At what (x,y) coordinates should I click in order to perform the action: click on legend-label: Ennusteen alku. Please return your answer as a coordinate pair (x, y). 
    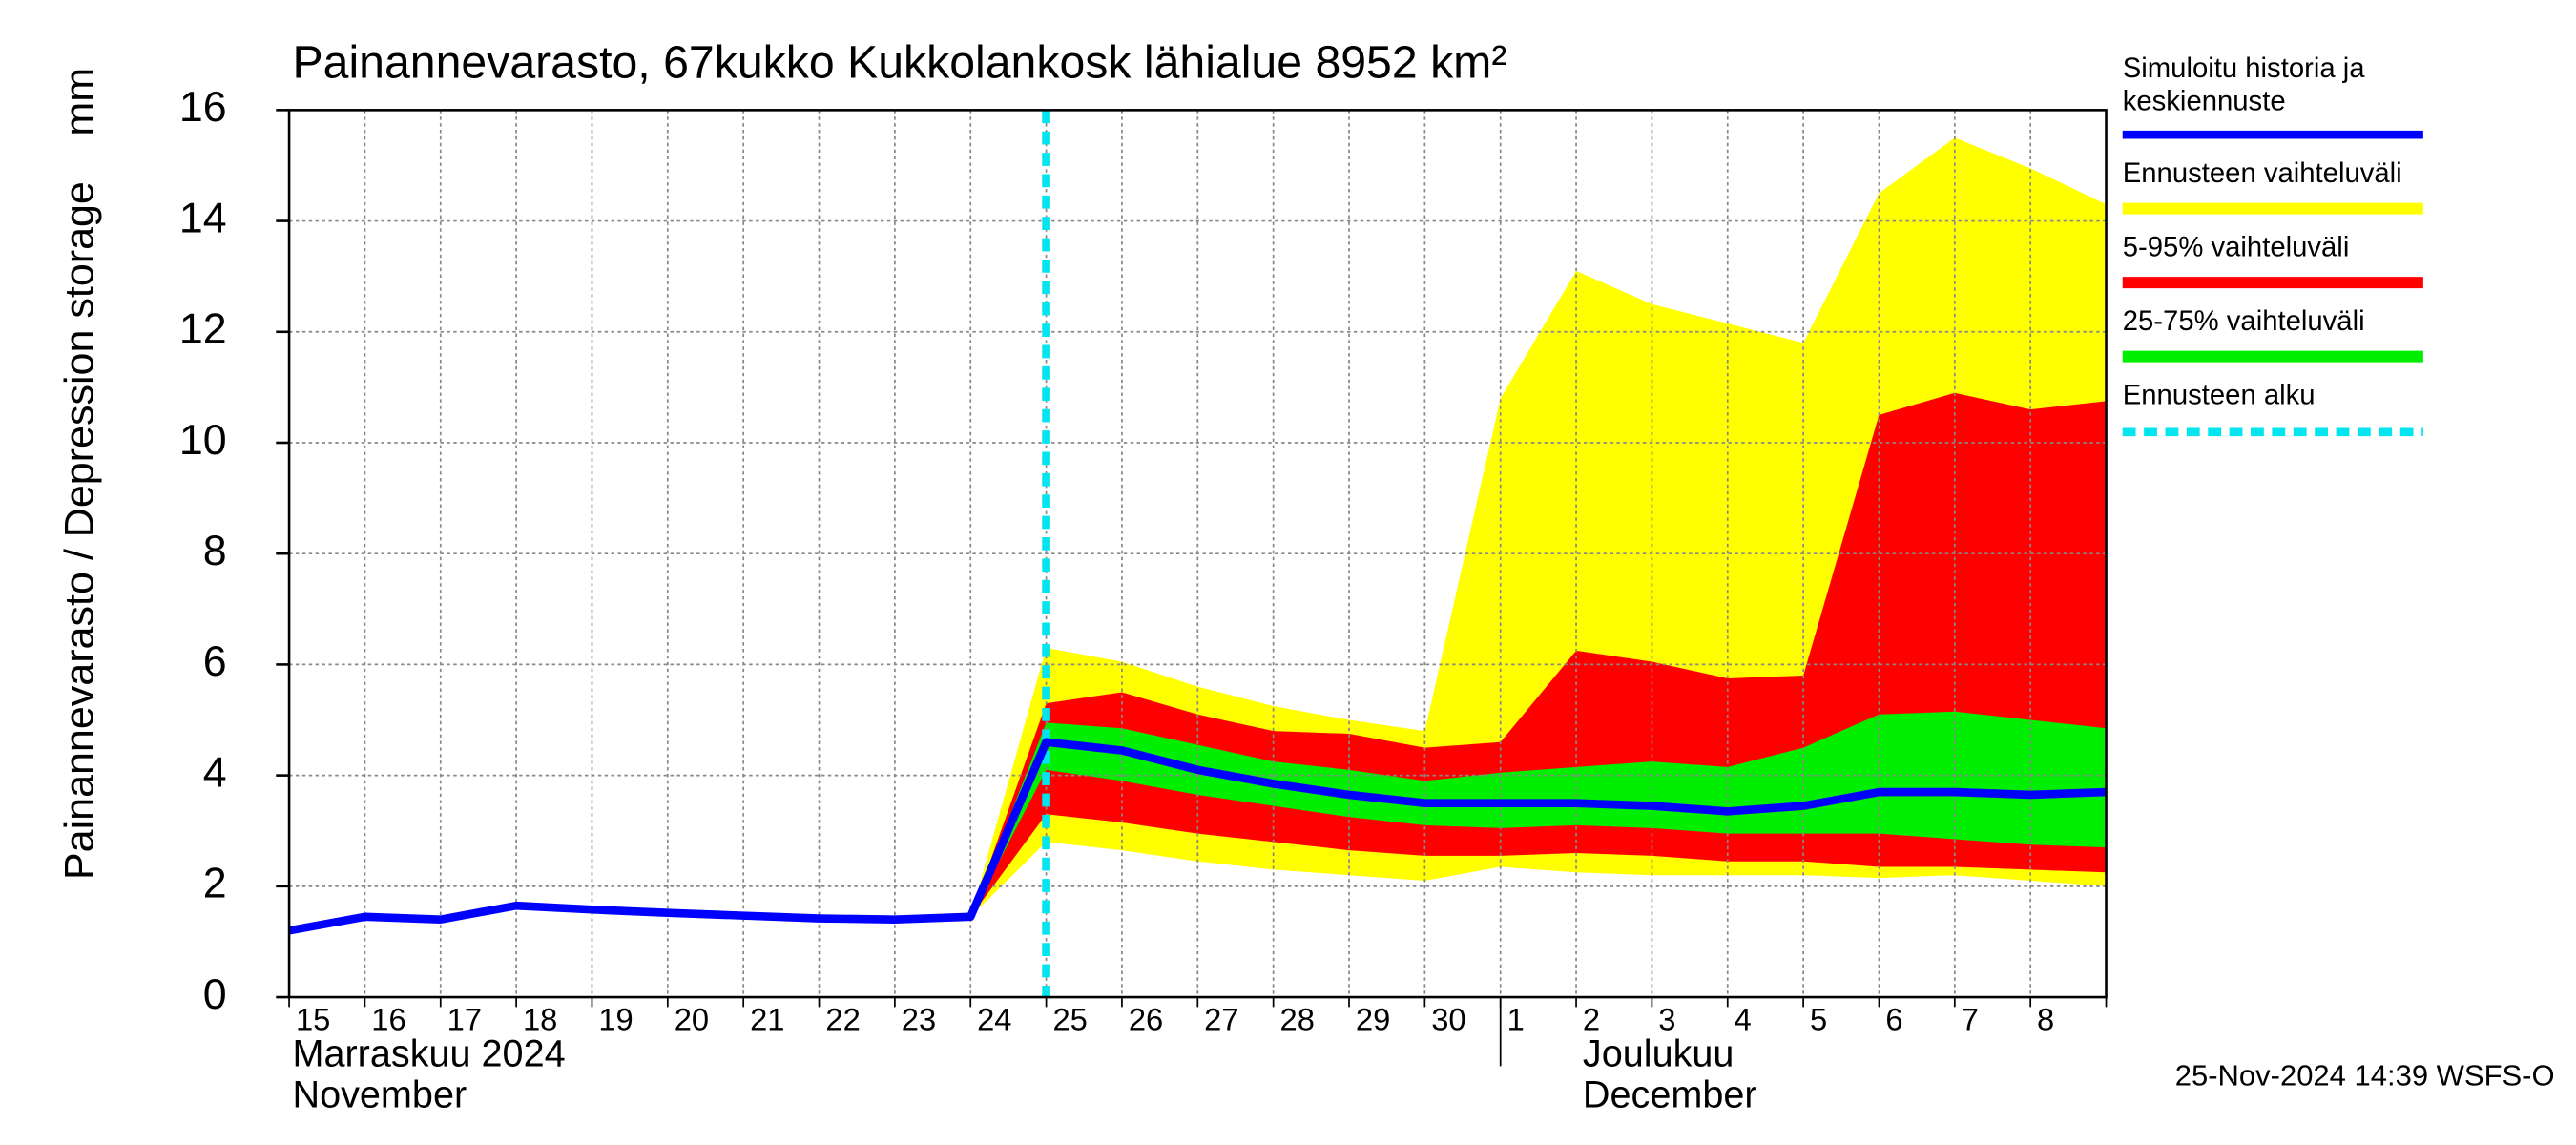
    Looking at the image, I should click on (2219, 395).